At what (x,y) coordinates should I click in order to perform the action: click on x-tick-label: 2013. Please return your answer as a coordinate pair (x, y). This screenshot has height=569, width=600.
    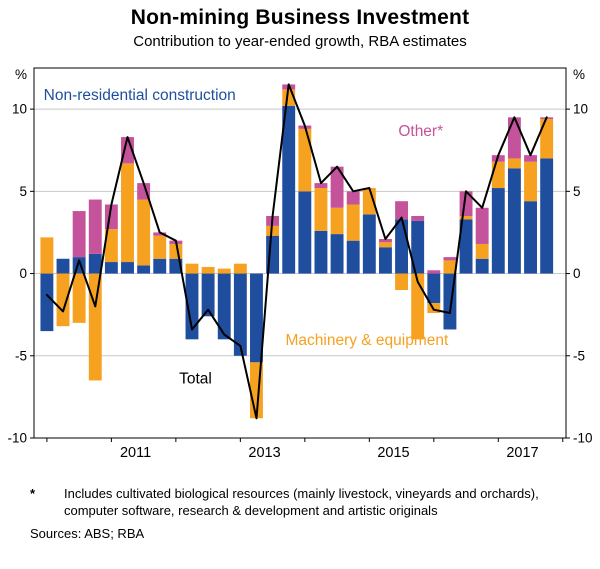
    Looking at the image, I should click on (264, 453).